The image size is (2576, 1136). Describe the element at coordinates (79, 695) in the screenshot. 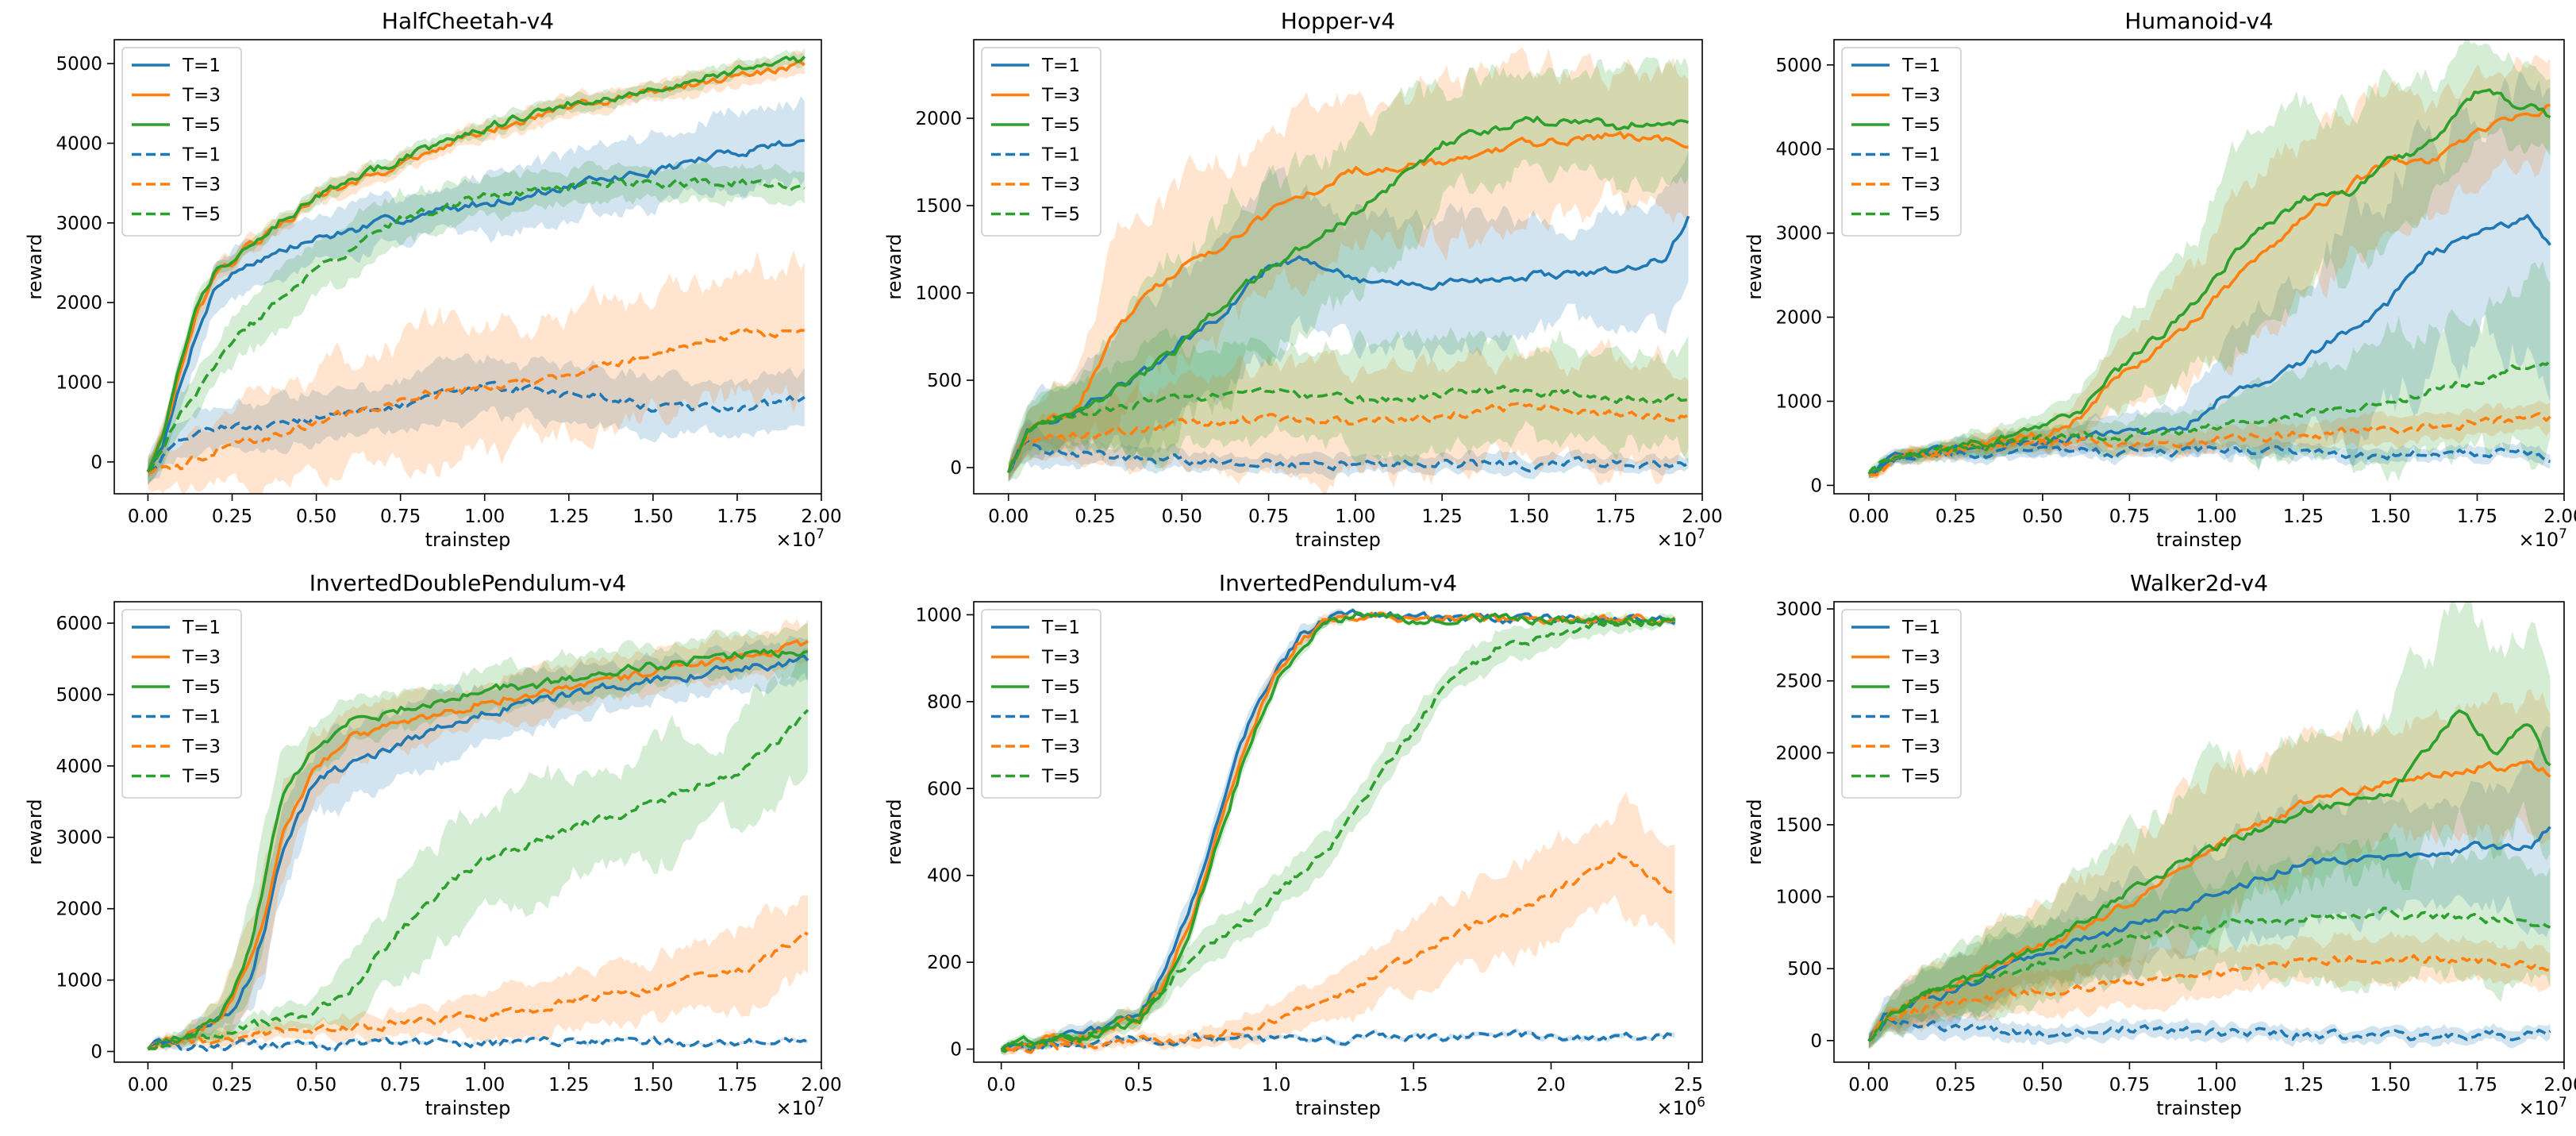

I see `y-tick-label: 5000` at that location.